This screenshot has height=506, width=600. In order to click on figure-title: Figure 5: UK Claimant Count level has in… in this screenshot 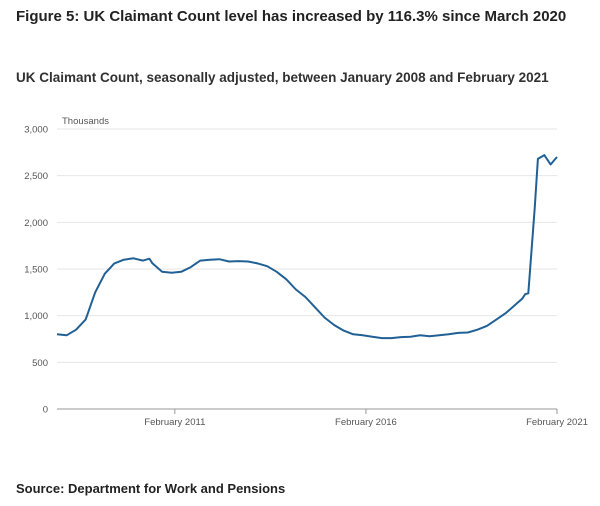, I will do `click(291, 16)`.